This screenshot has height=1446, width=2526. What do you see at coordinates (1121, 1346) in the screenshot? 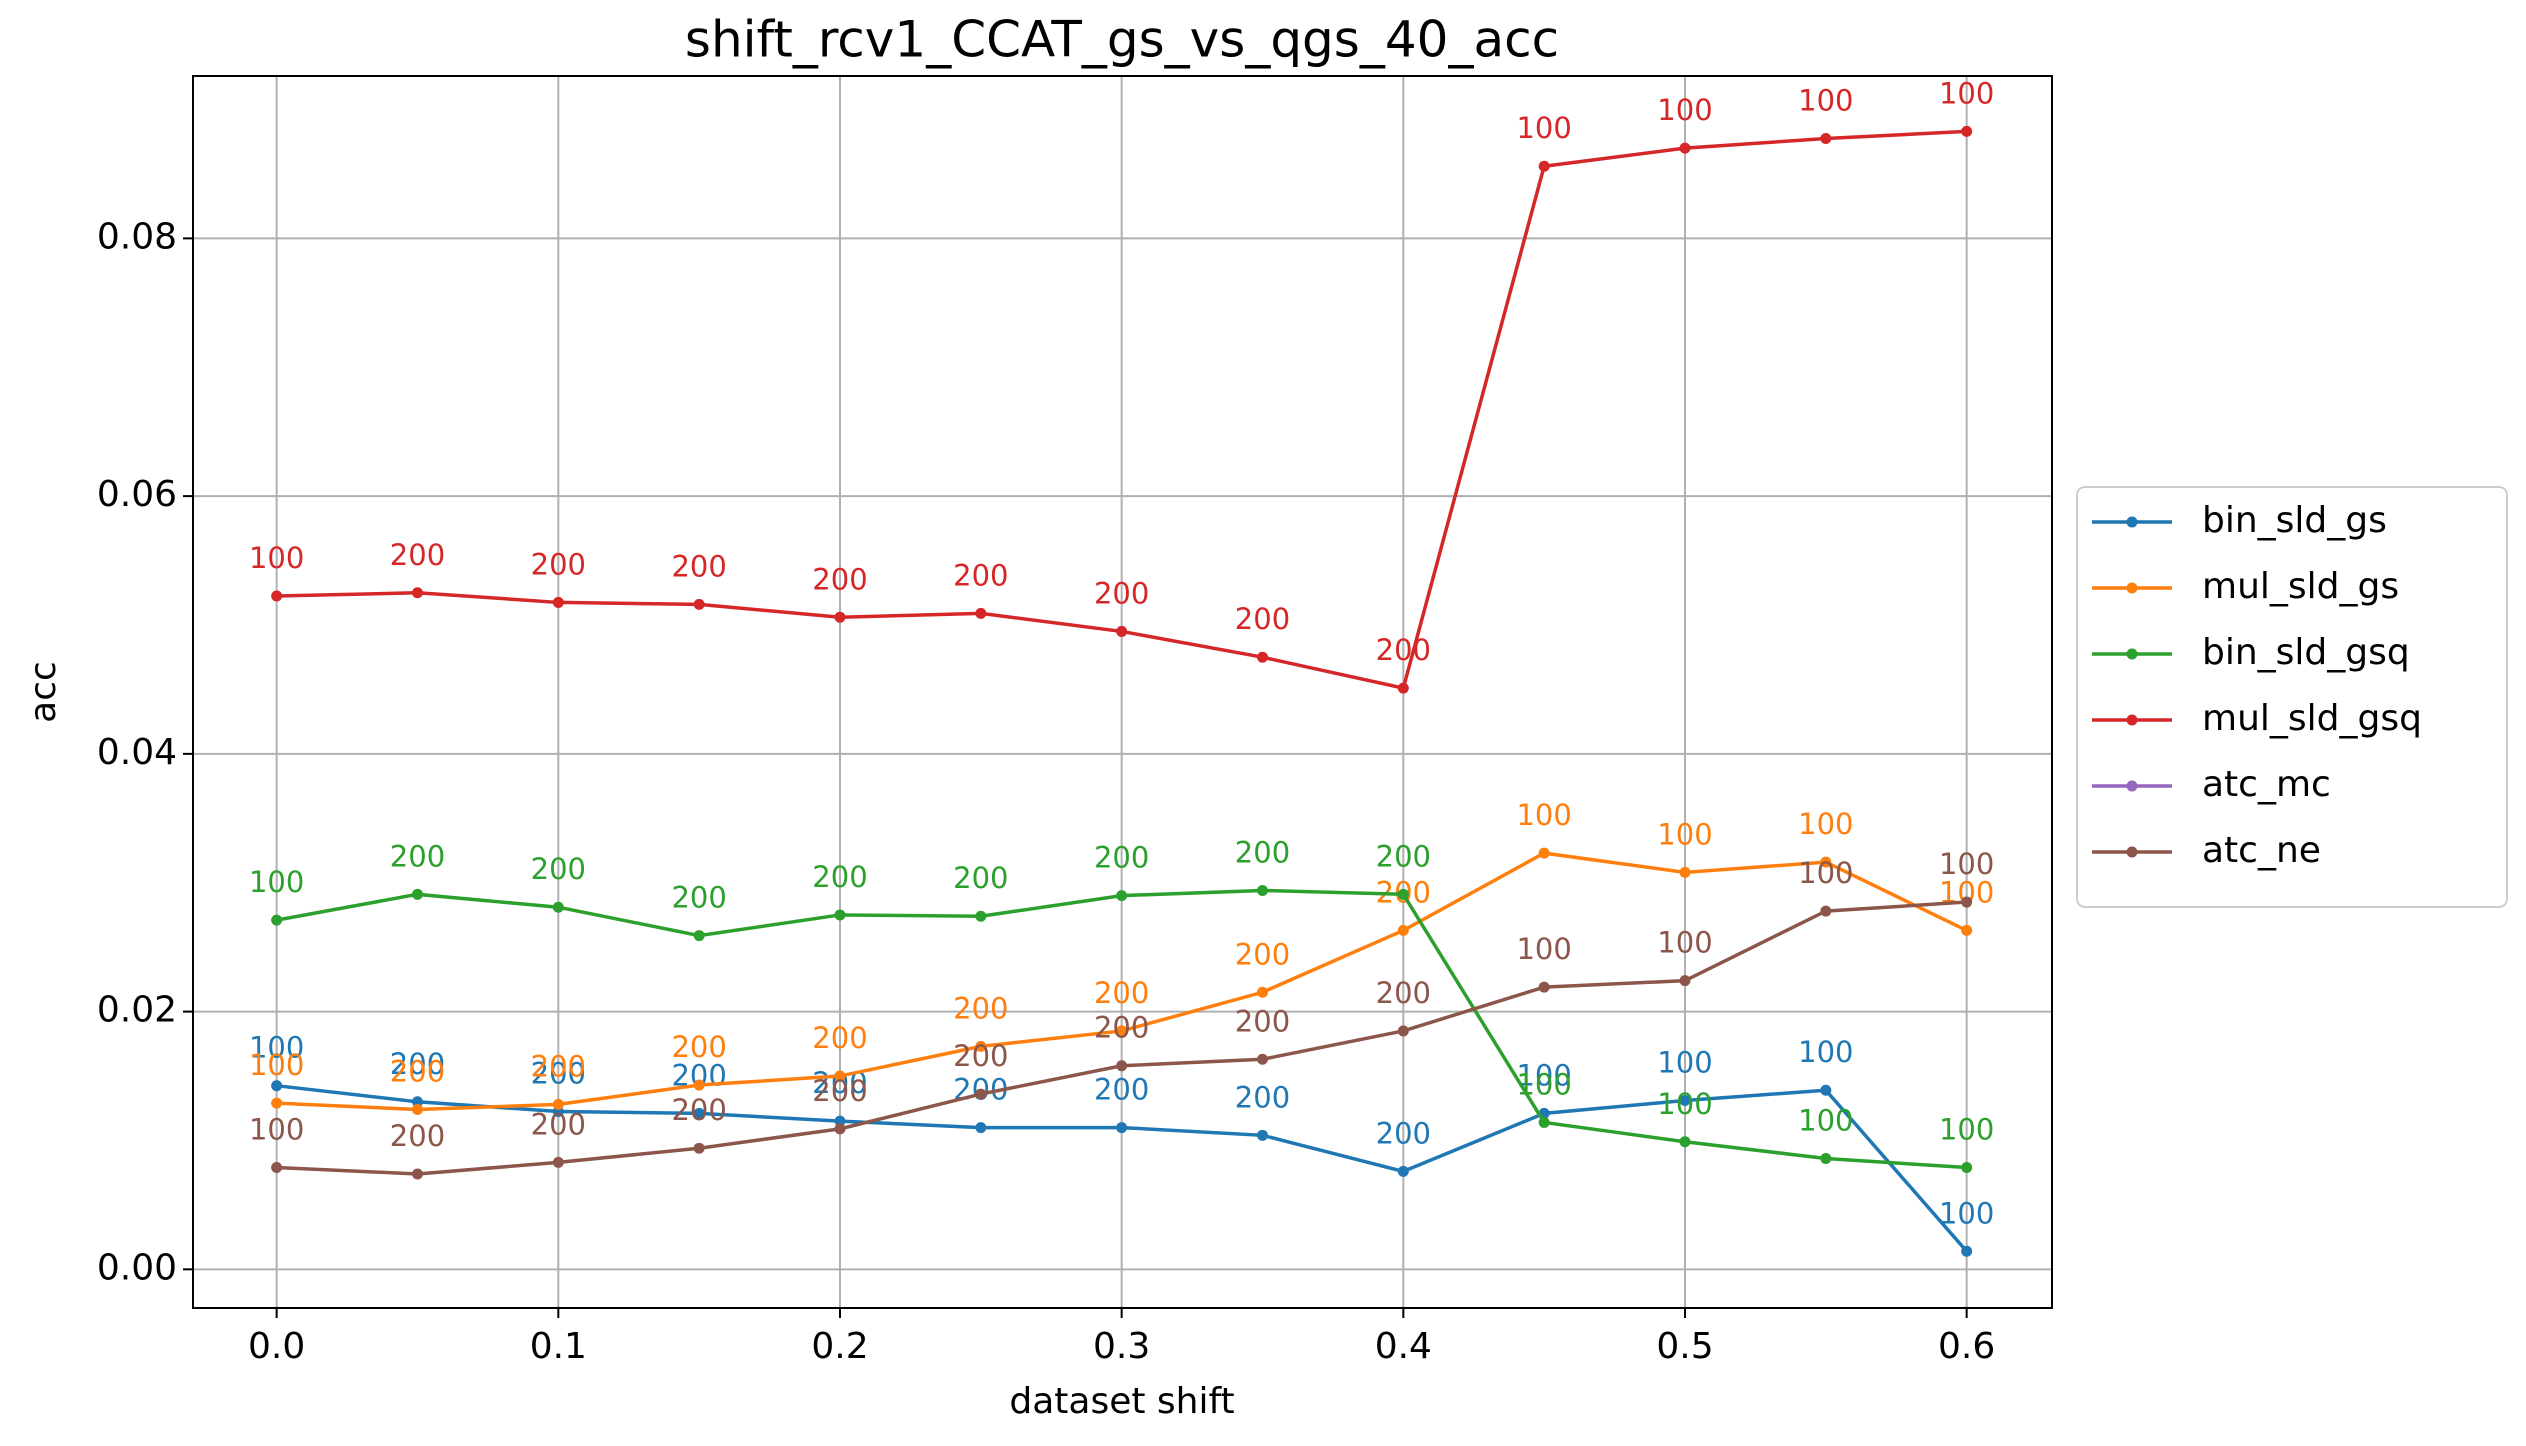
I see `x-tick-label: 0.3` at bounding box center [1121, 1346].